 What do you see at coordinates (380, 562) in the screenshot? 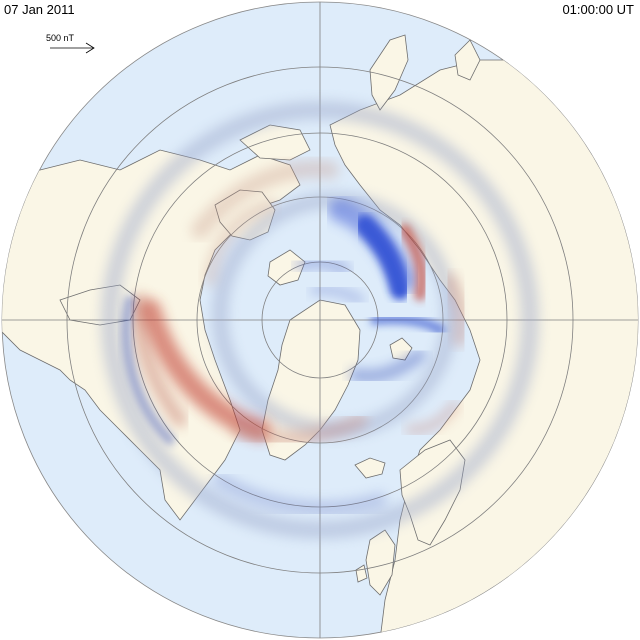
I see `land-british-isles` at bounding box center [380, 562].